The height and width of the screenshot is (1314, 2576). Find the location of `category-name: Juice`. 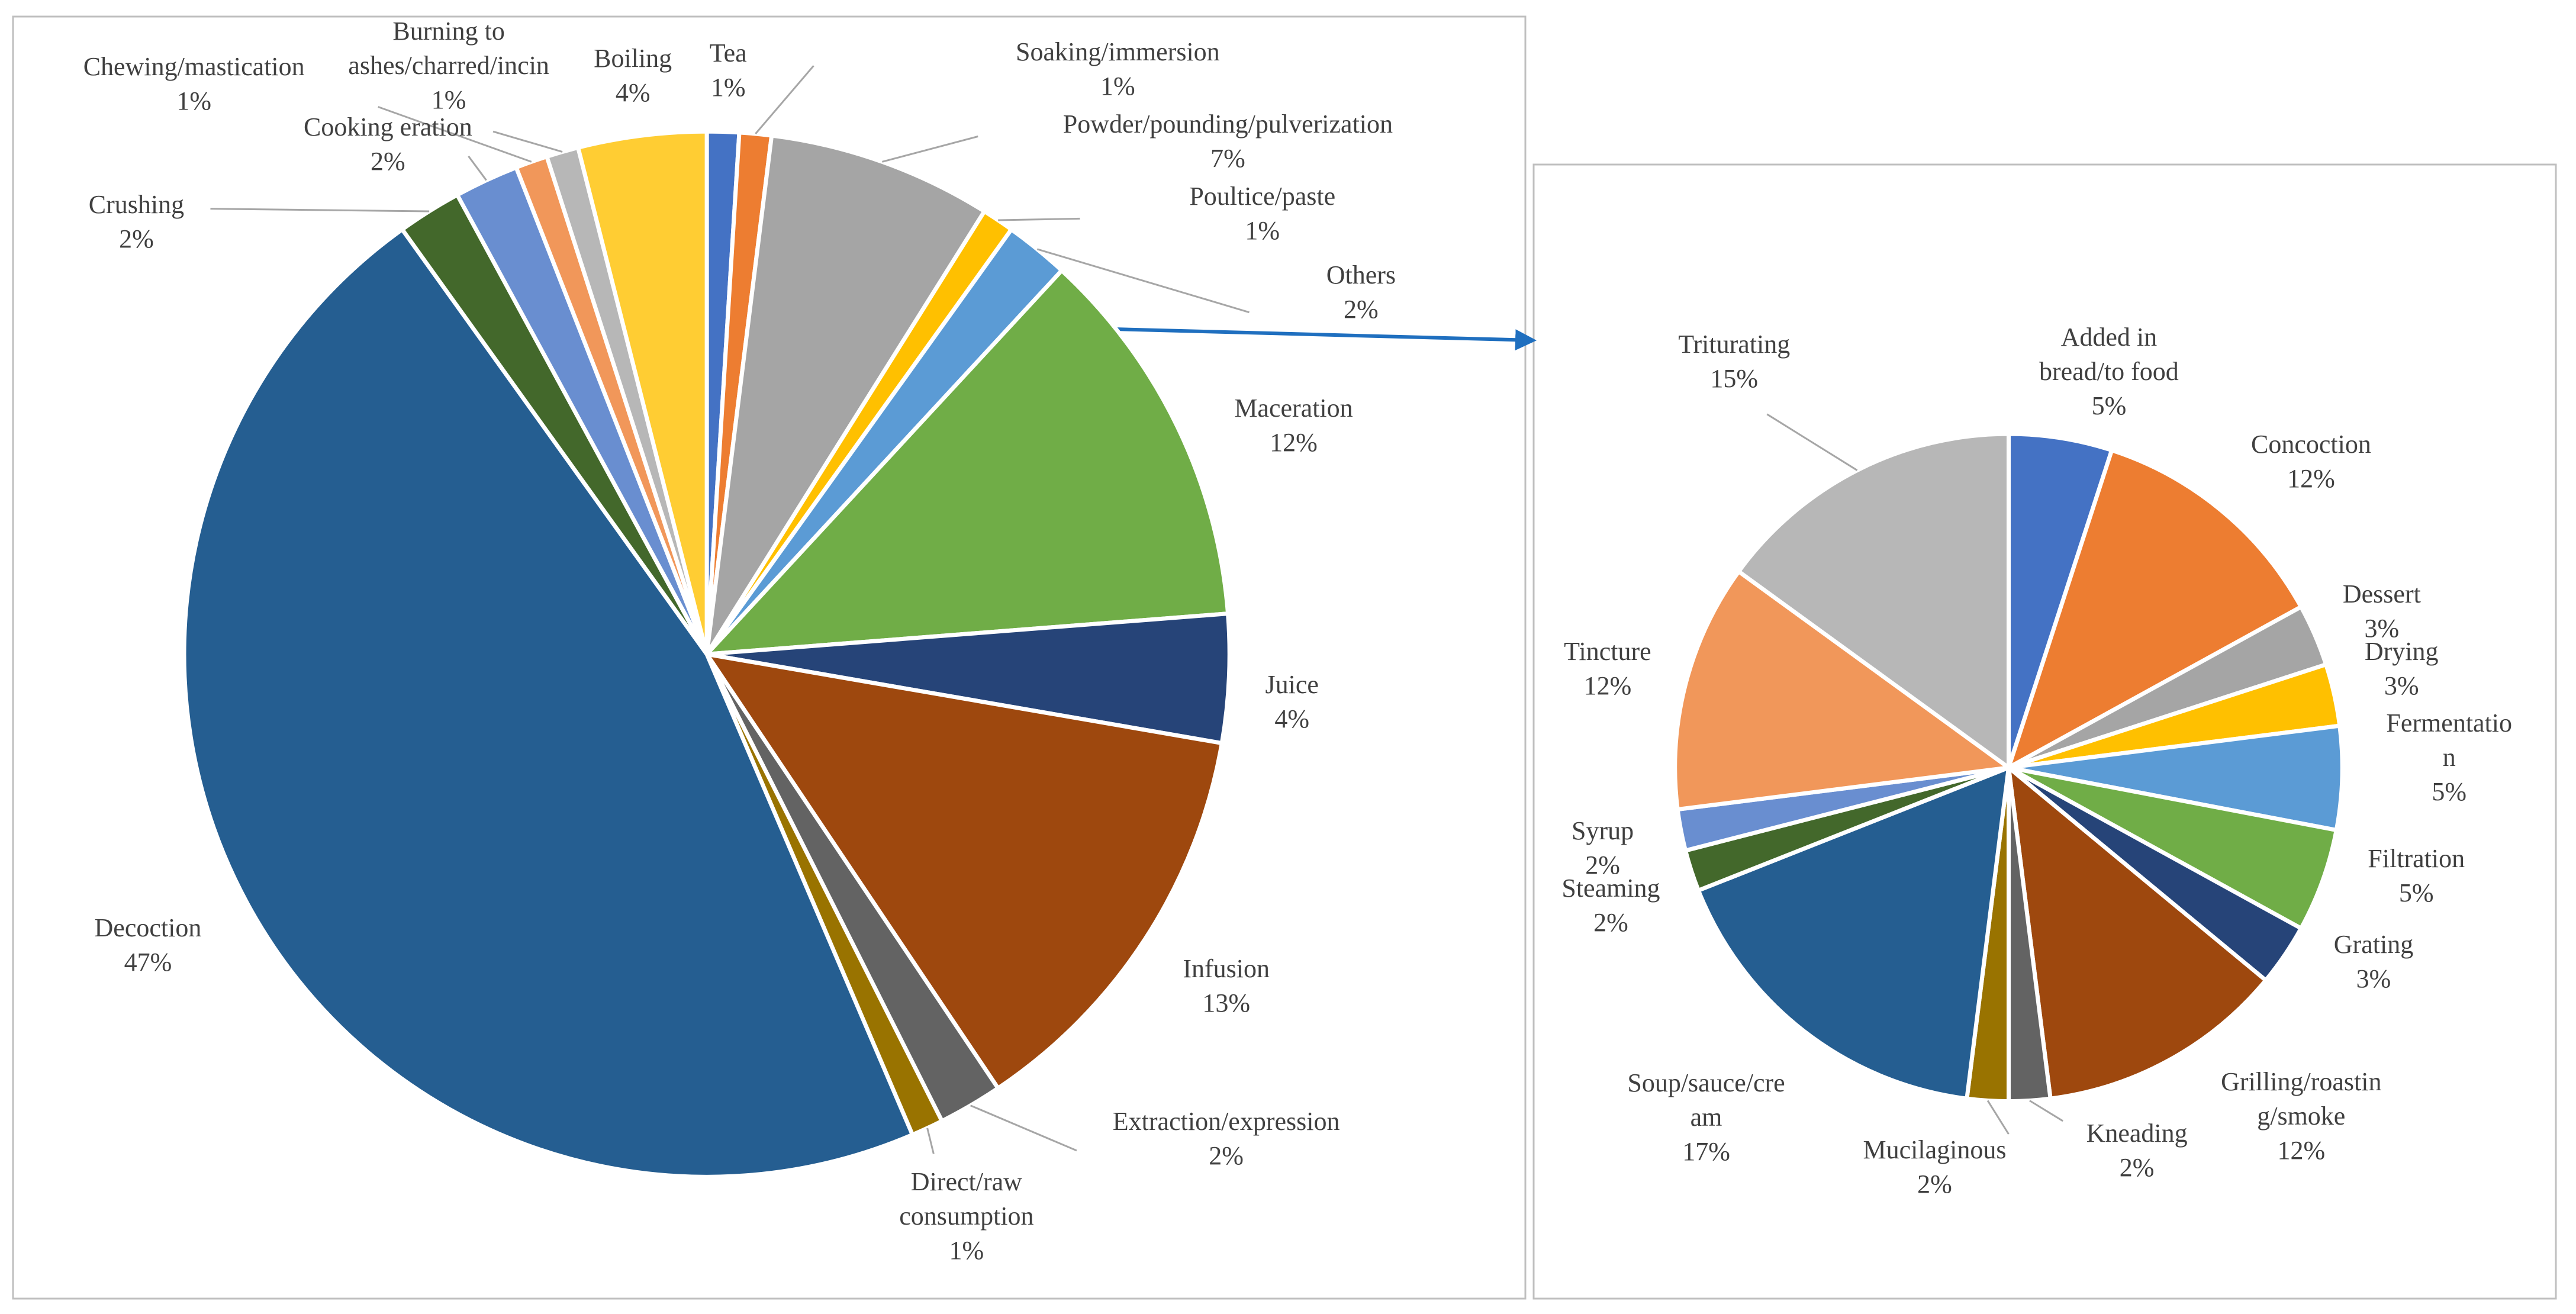

category-name: Juice is located at coordinates (1292, 684).